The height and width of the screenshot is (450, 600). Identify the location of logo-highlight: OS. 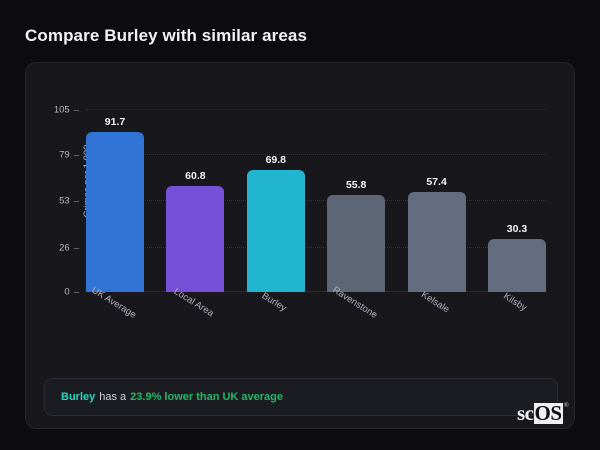
(548, 413).